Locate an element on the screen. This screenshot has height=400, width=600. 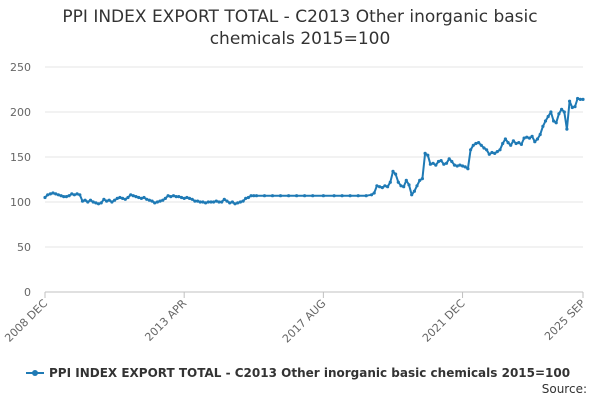
y-tick-label: 0 is located at coordinates (27, 292).